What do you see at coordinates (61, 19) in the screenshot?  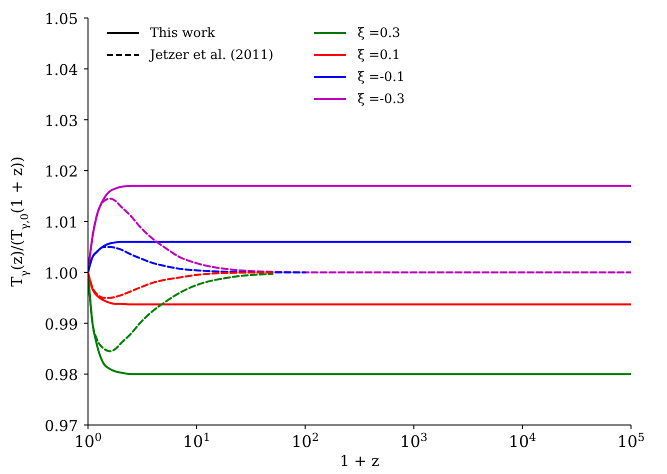 I see `y-tick-label: 1.05` at bounding box center [61, 19].